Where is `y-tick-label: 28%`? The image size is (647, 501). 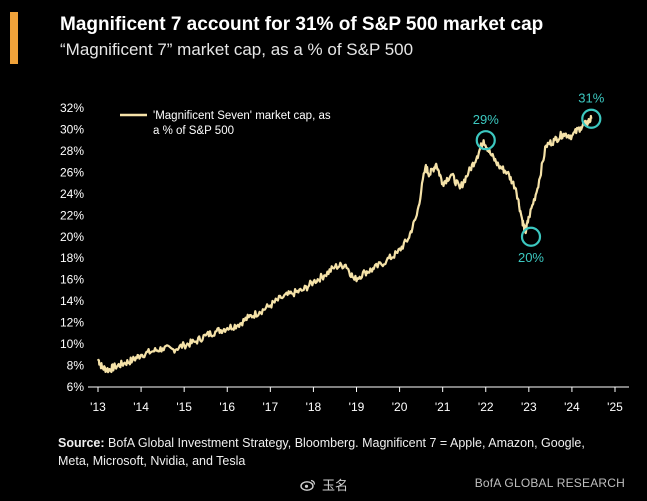
y-tick-label: 28% is located at coordinates (72, 151).